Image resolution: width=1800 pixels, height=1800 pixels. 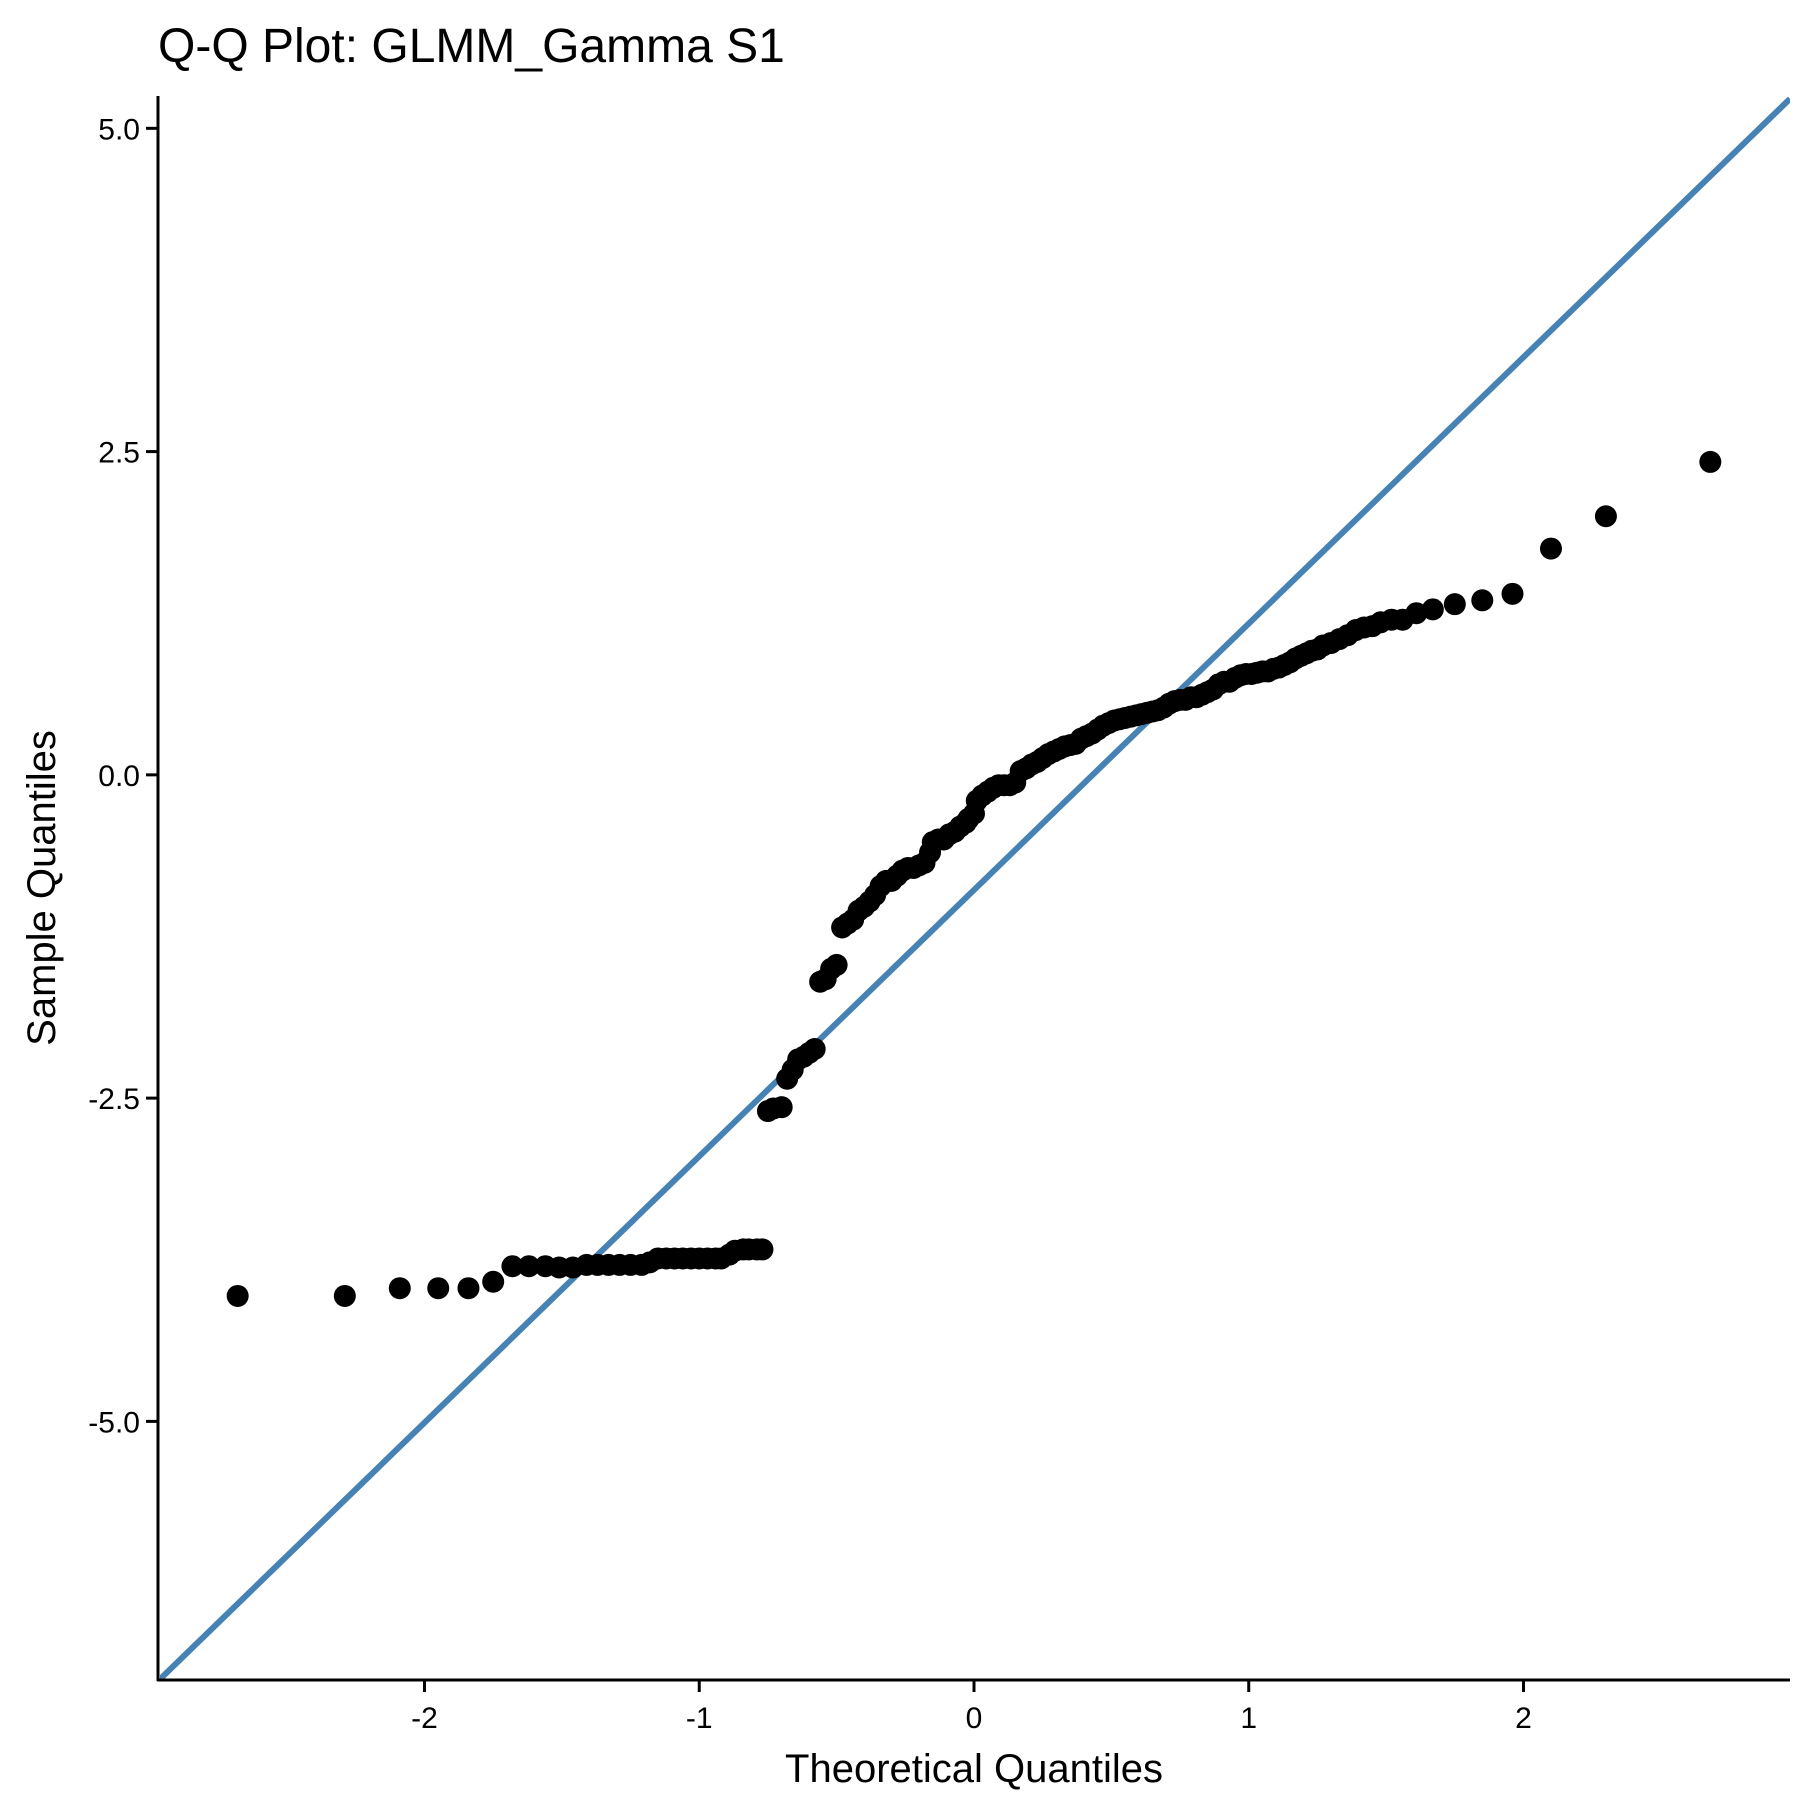 I want to click on x-tick-label: 1, so click(x=1248, y=1718).